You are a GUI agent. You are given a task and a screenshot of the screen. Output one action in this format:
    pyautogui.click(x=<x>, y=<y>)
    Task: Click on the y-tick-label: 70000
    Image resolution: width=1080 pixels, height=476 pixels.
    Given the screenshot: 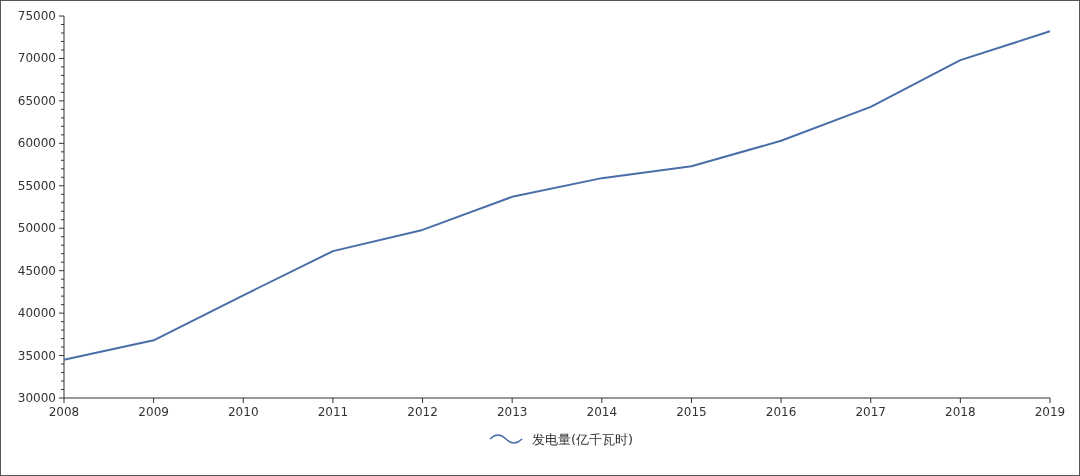 What is the action you would take?
    pyautogui.click(x=36, y=58)
    